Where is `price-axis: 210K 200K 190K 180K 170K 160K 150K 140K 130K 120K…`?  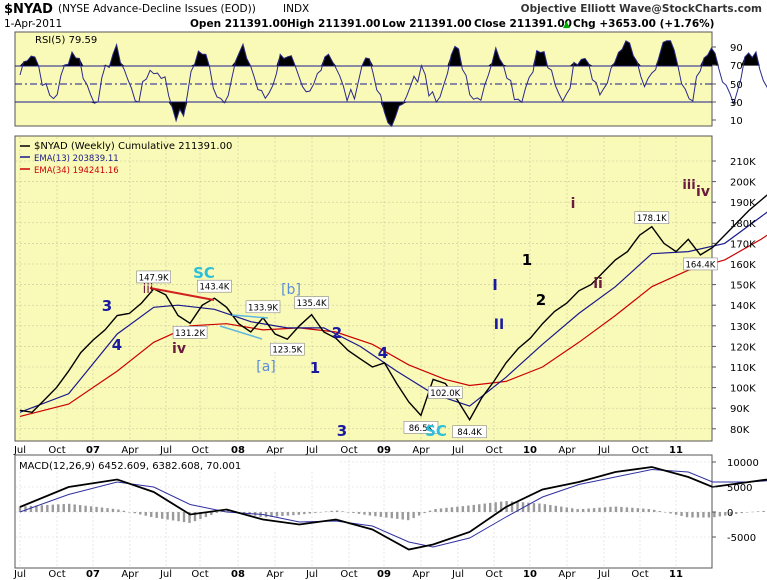 price-axis: 210K 200K 190K 180K 170K 160K 150K 140K 130K 120K… is located at coordinates (734, 296).